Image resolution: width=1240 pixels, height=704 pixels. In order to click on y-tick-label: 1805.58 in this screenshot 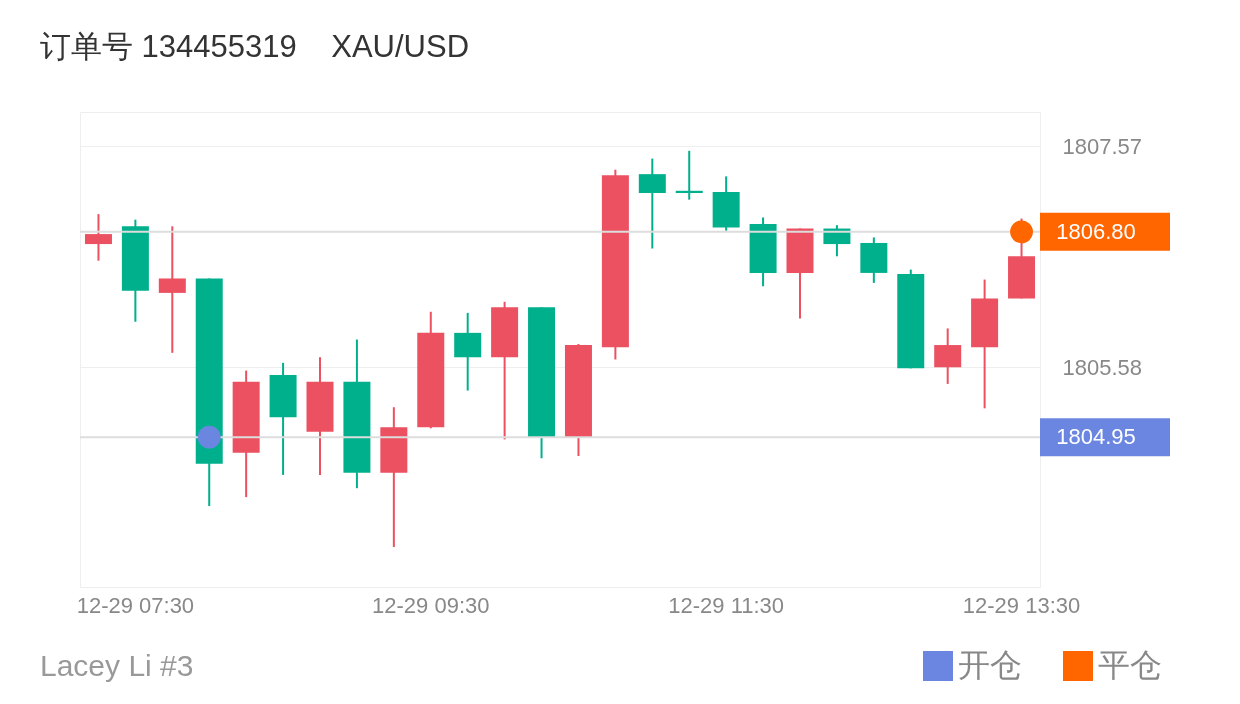, I will do `click(1102, 367)`.